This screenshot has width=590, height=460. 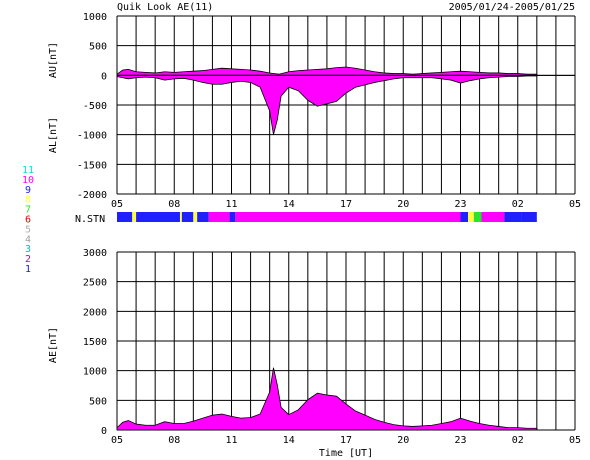 What do you see at coordinates (28, 190) in the screenshot?
I see `legend-entry: 9` at bounding box center [28, 190].